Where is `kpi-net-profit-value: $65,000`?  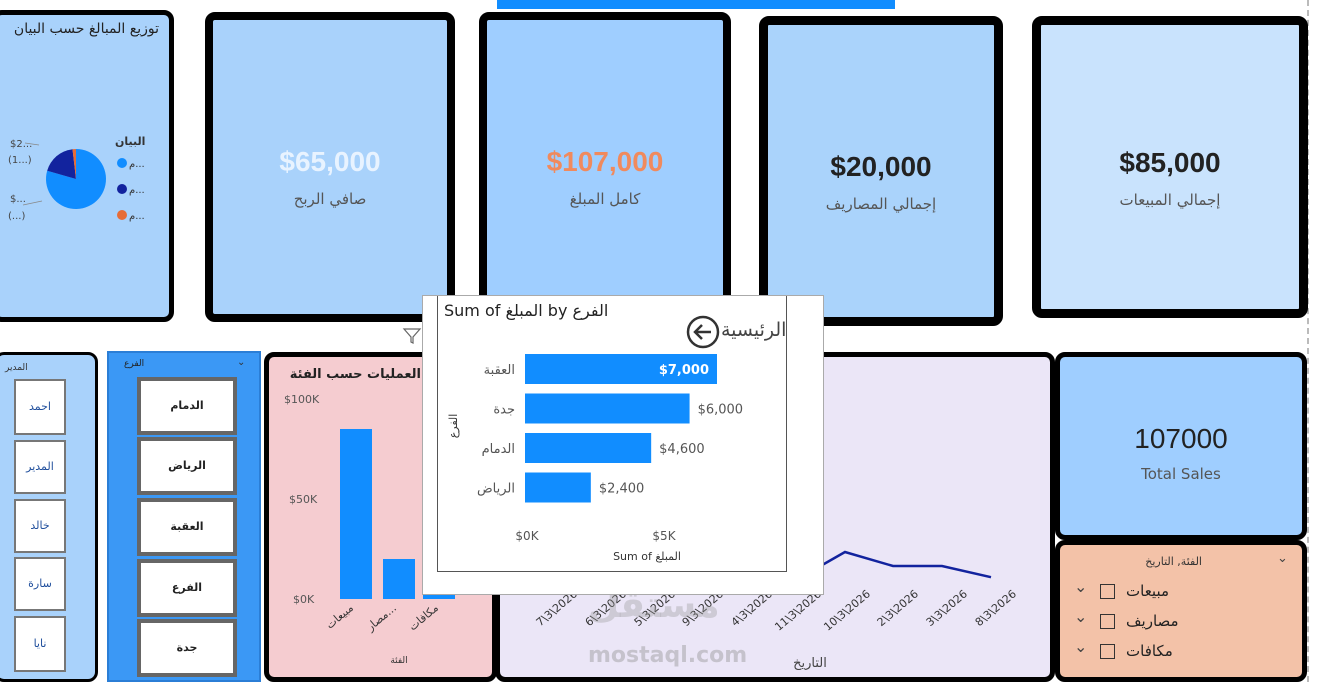
kpi-net-profit-value: $65,000 is located at coordinates (330, 161).